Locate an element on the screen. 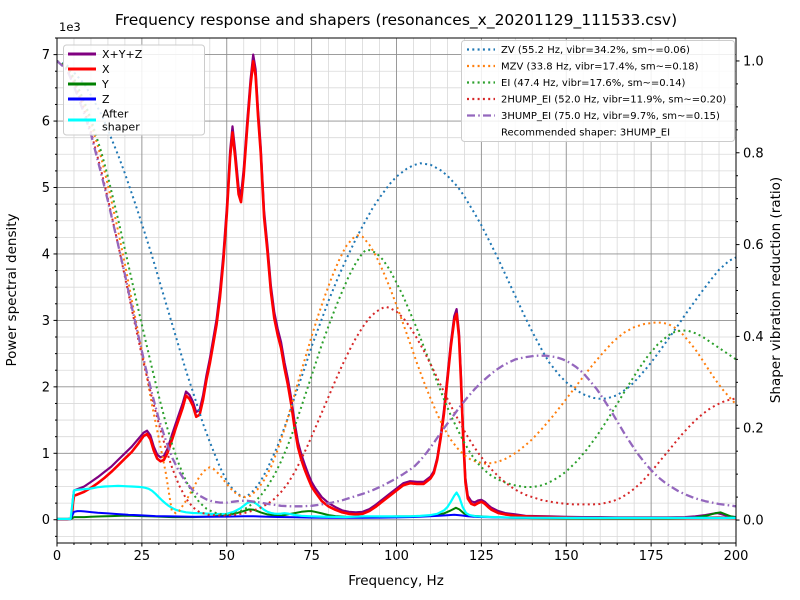 Image resolution: width=800 pixels, height=600 pixels. y-left-tick-label: 0 is located at coordinates (46, 520).